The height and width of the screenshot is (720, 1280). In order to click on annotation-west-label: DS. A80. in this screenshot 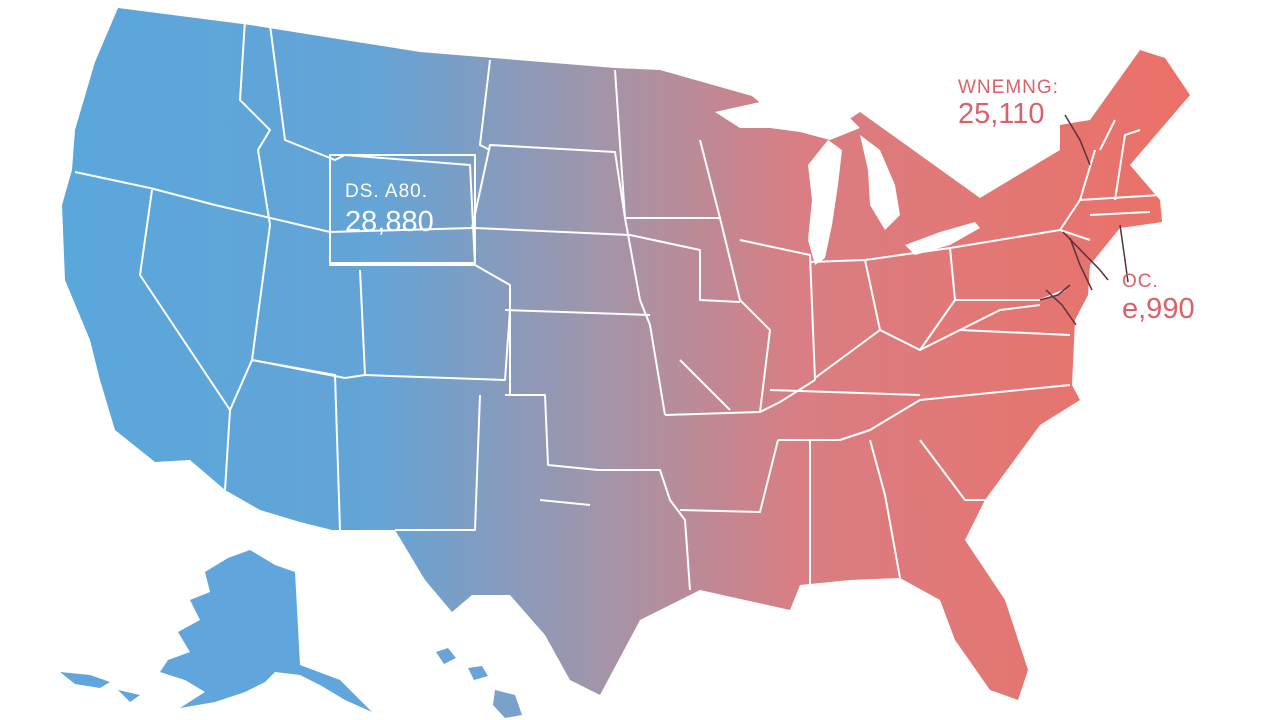, I will do `click(386, 191)`.